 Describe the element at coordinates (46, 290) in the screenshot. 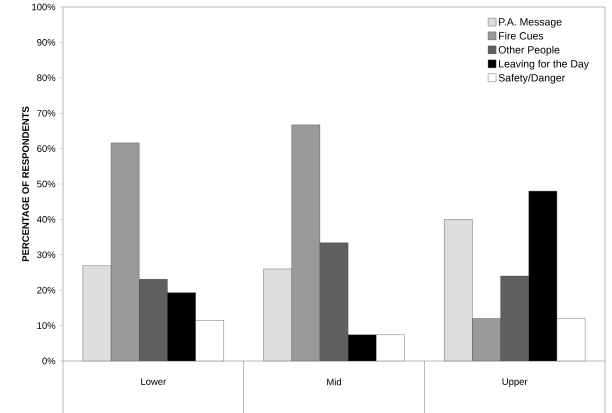

I see `y-tick-label: 20%` at that location.